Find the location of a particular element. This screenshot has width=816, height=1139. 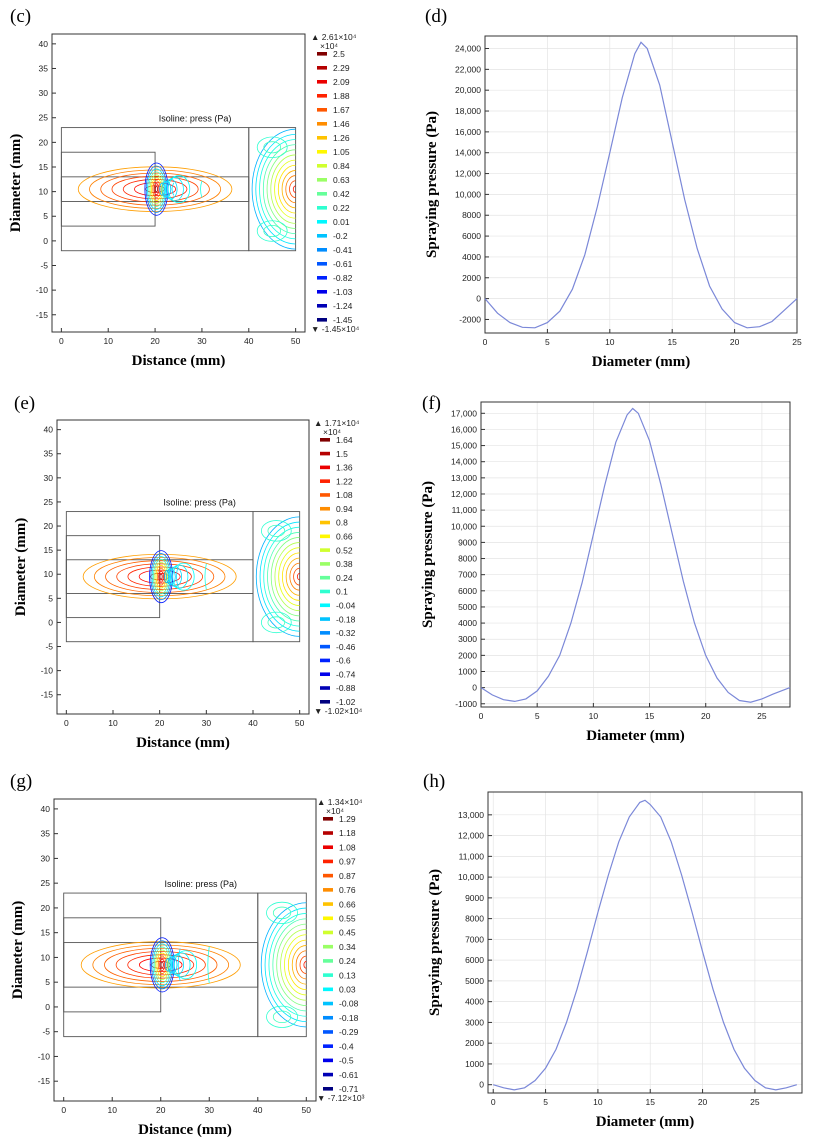

inner-jet-channel is located at coordinates (155, 189).